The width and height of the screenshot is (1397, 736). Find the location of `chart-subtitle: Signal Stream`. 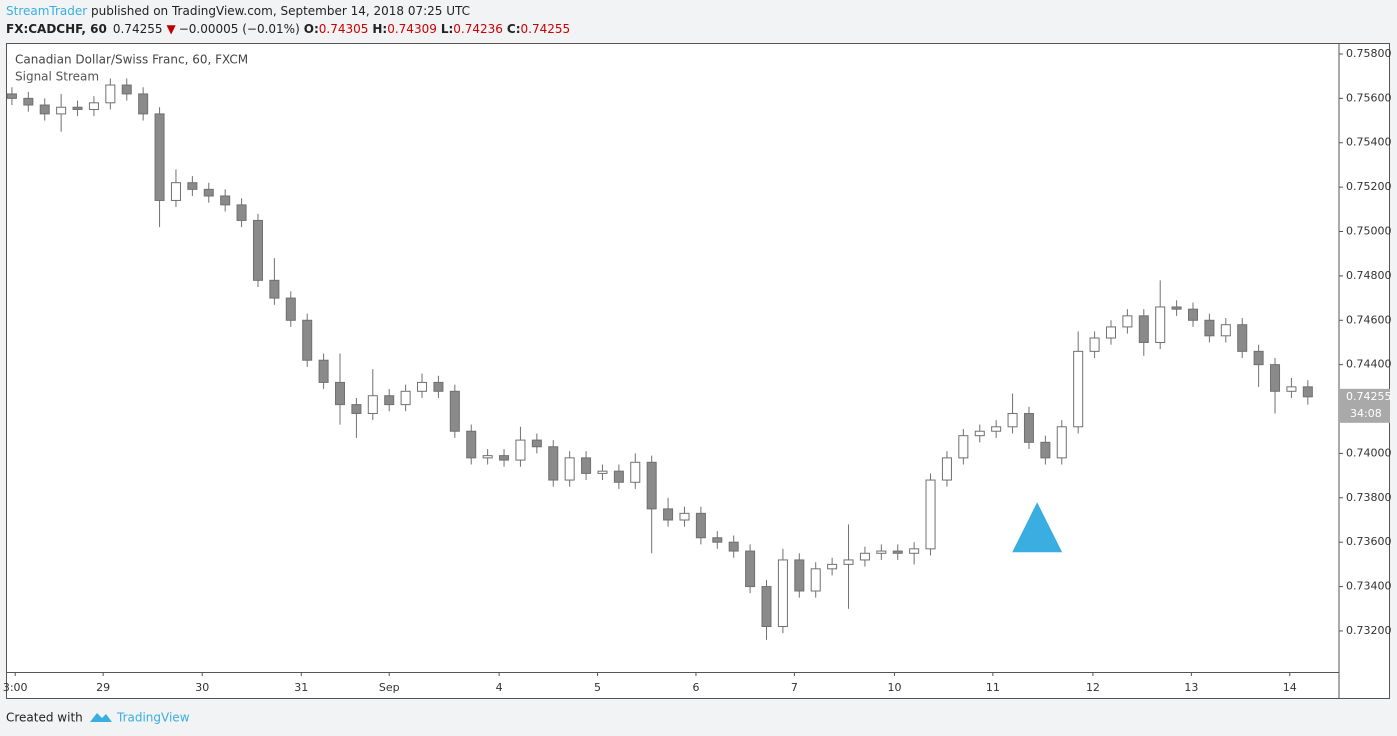

chart-subtitle: Signal Stream is located at coordinates (57, 77).